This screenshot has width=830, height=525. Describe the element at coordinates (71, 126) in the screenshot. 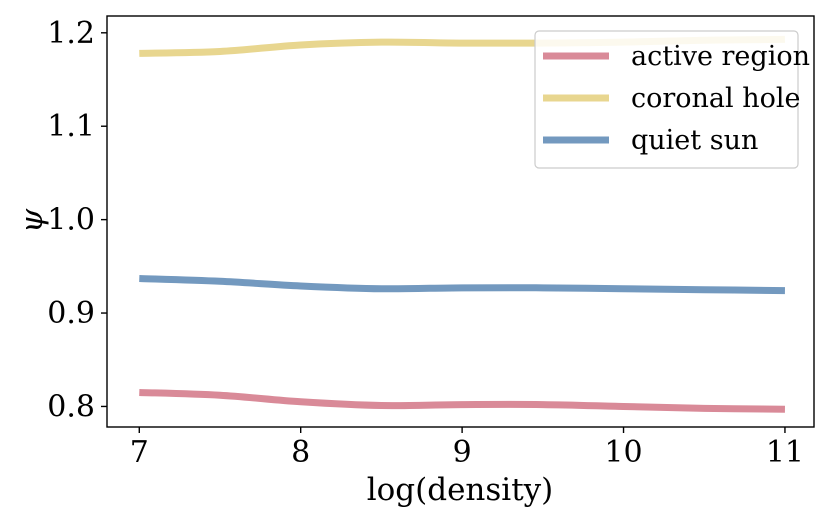

I see `y-tick-label: 1.1` at that location.